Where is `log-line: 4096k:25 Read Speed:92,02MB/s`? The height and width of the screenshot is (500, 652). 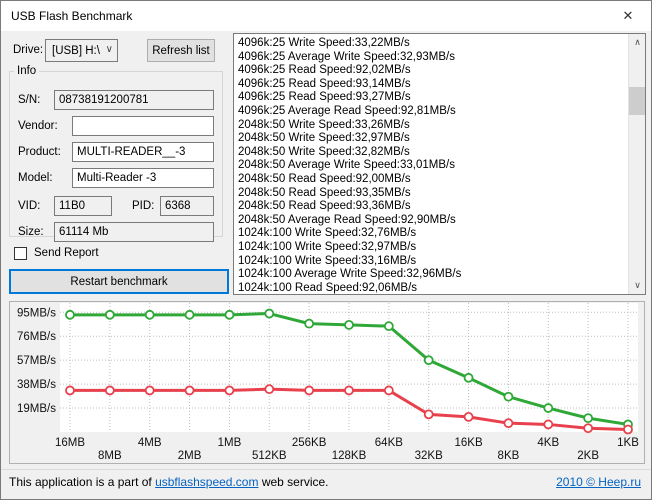
log-line: 4096k:25 Read Speed:92,02MB/s is located at coordinates (324, 70).